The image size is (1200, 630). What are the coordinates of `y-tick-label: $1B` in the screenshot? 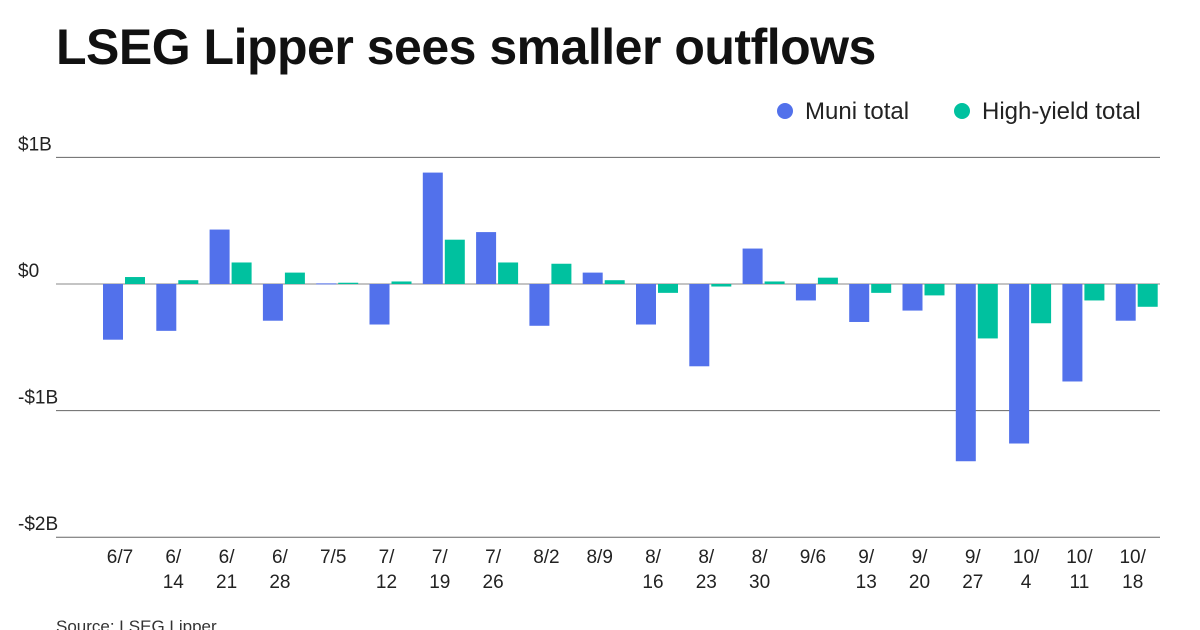 It's located at (35, 144).